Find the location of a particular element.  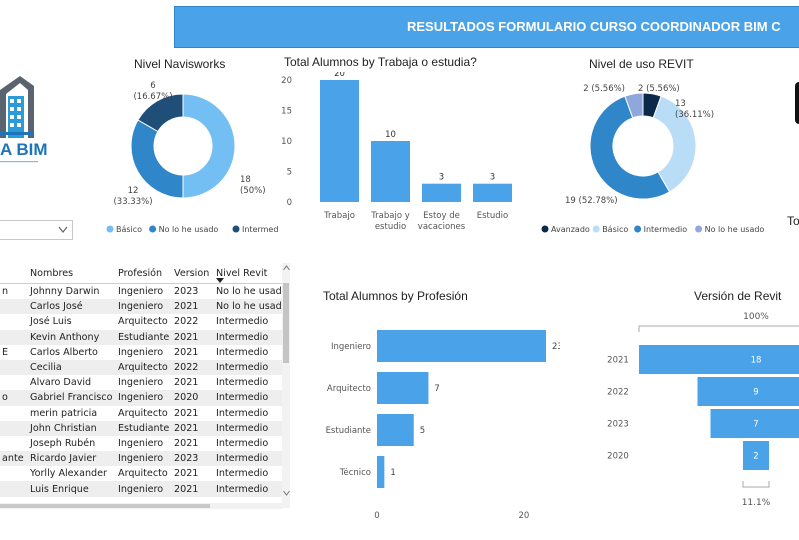

table-row: John Christian Estudiante 2021 Intermedio is located at coordinates (144, 428).